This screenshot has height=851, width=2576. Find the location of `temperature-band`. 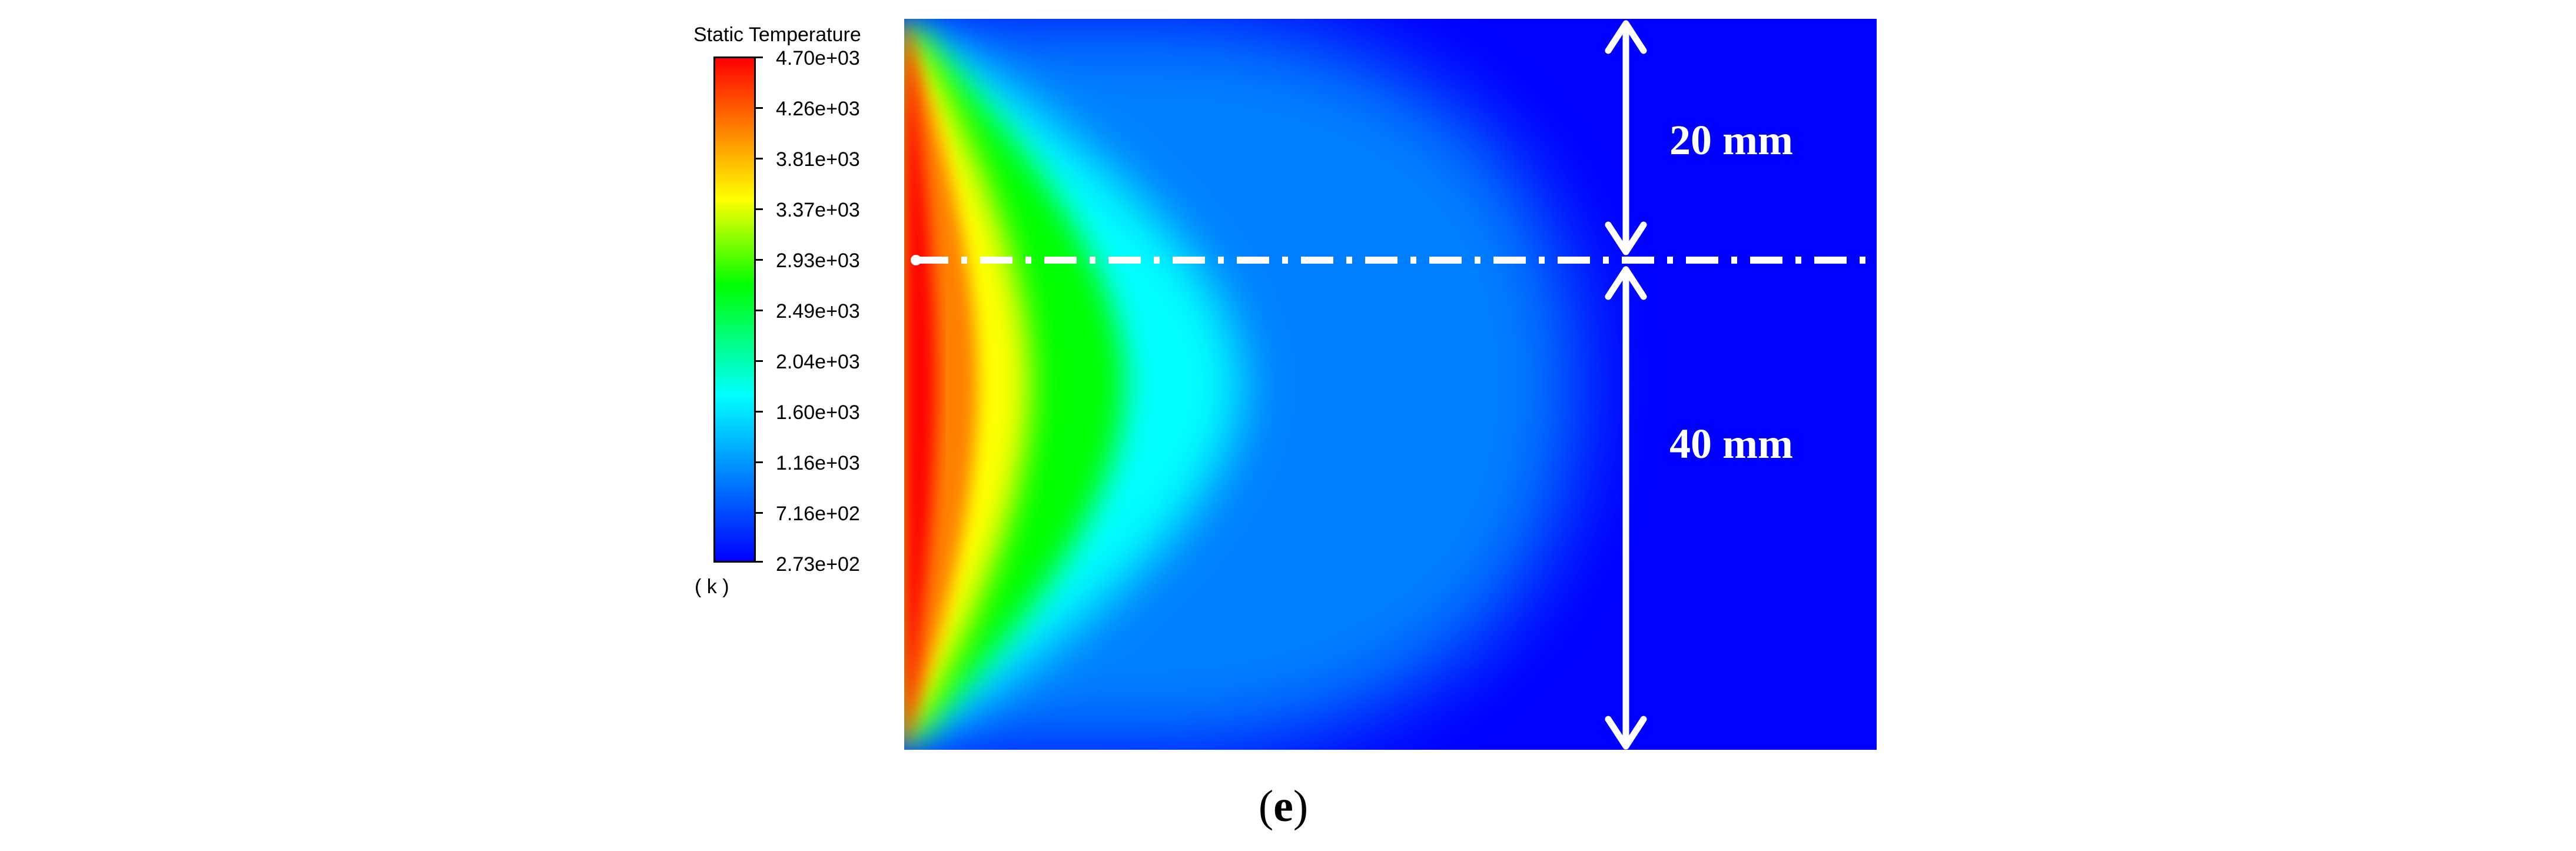

temperature-band is located at coordinates (920, 384).